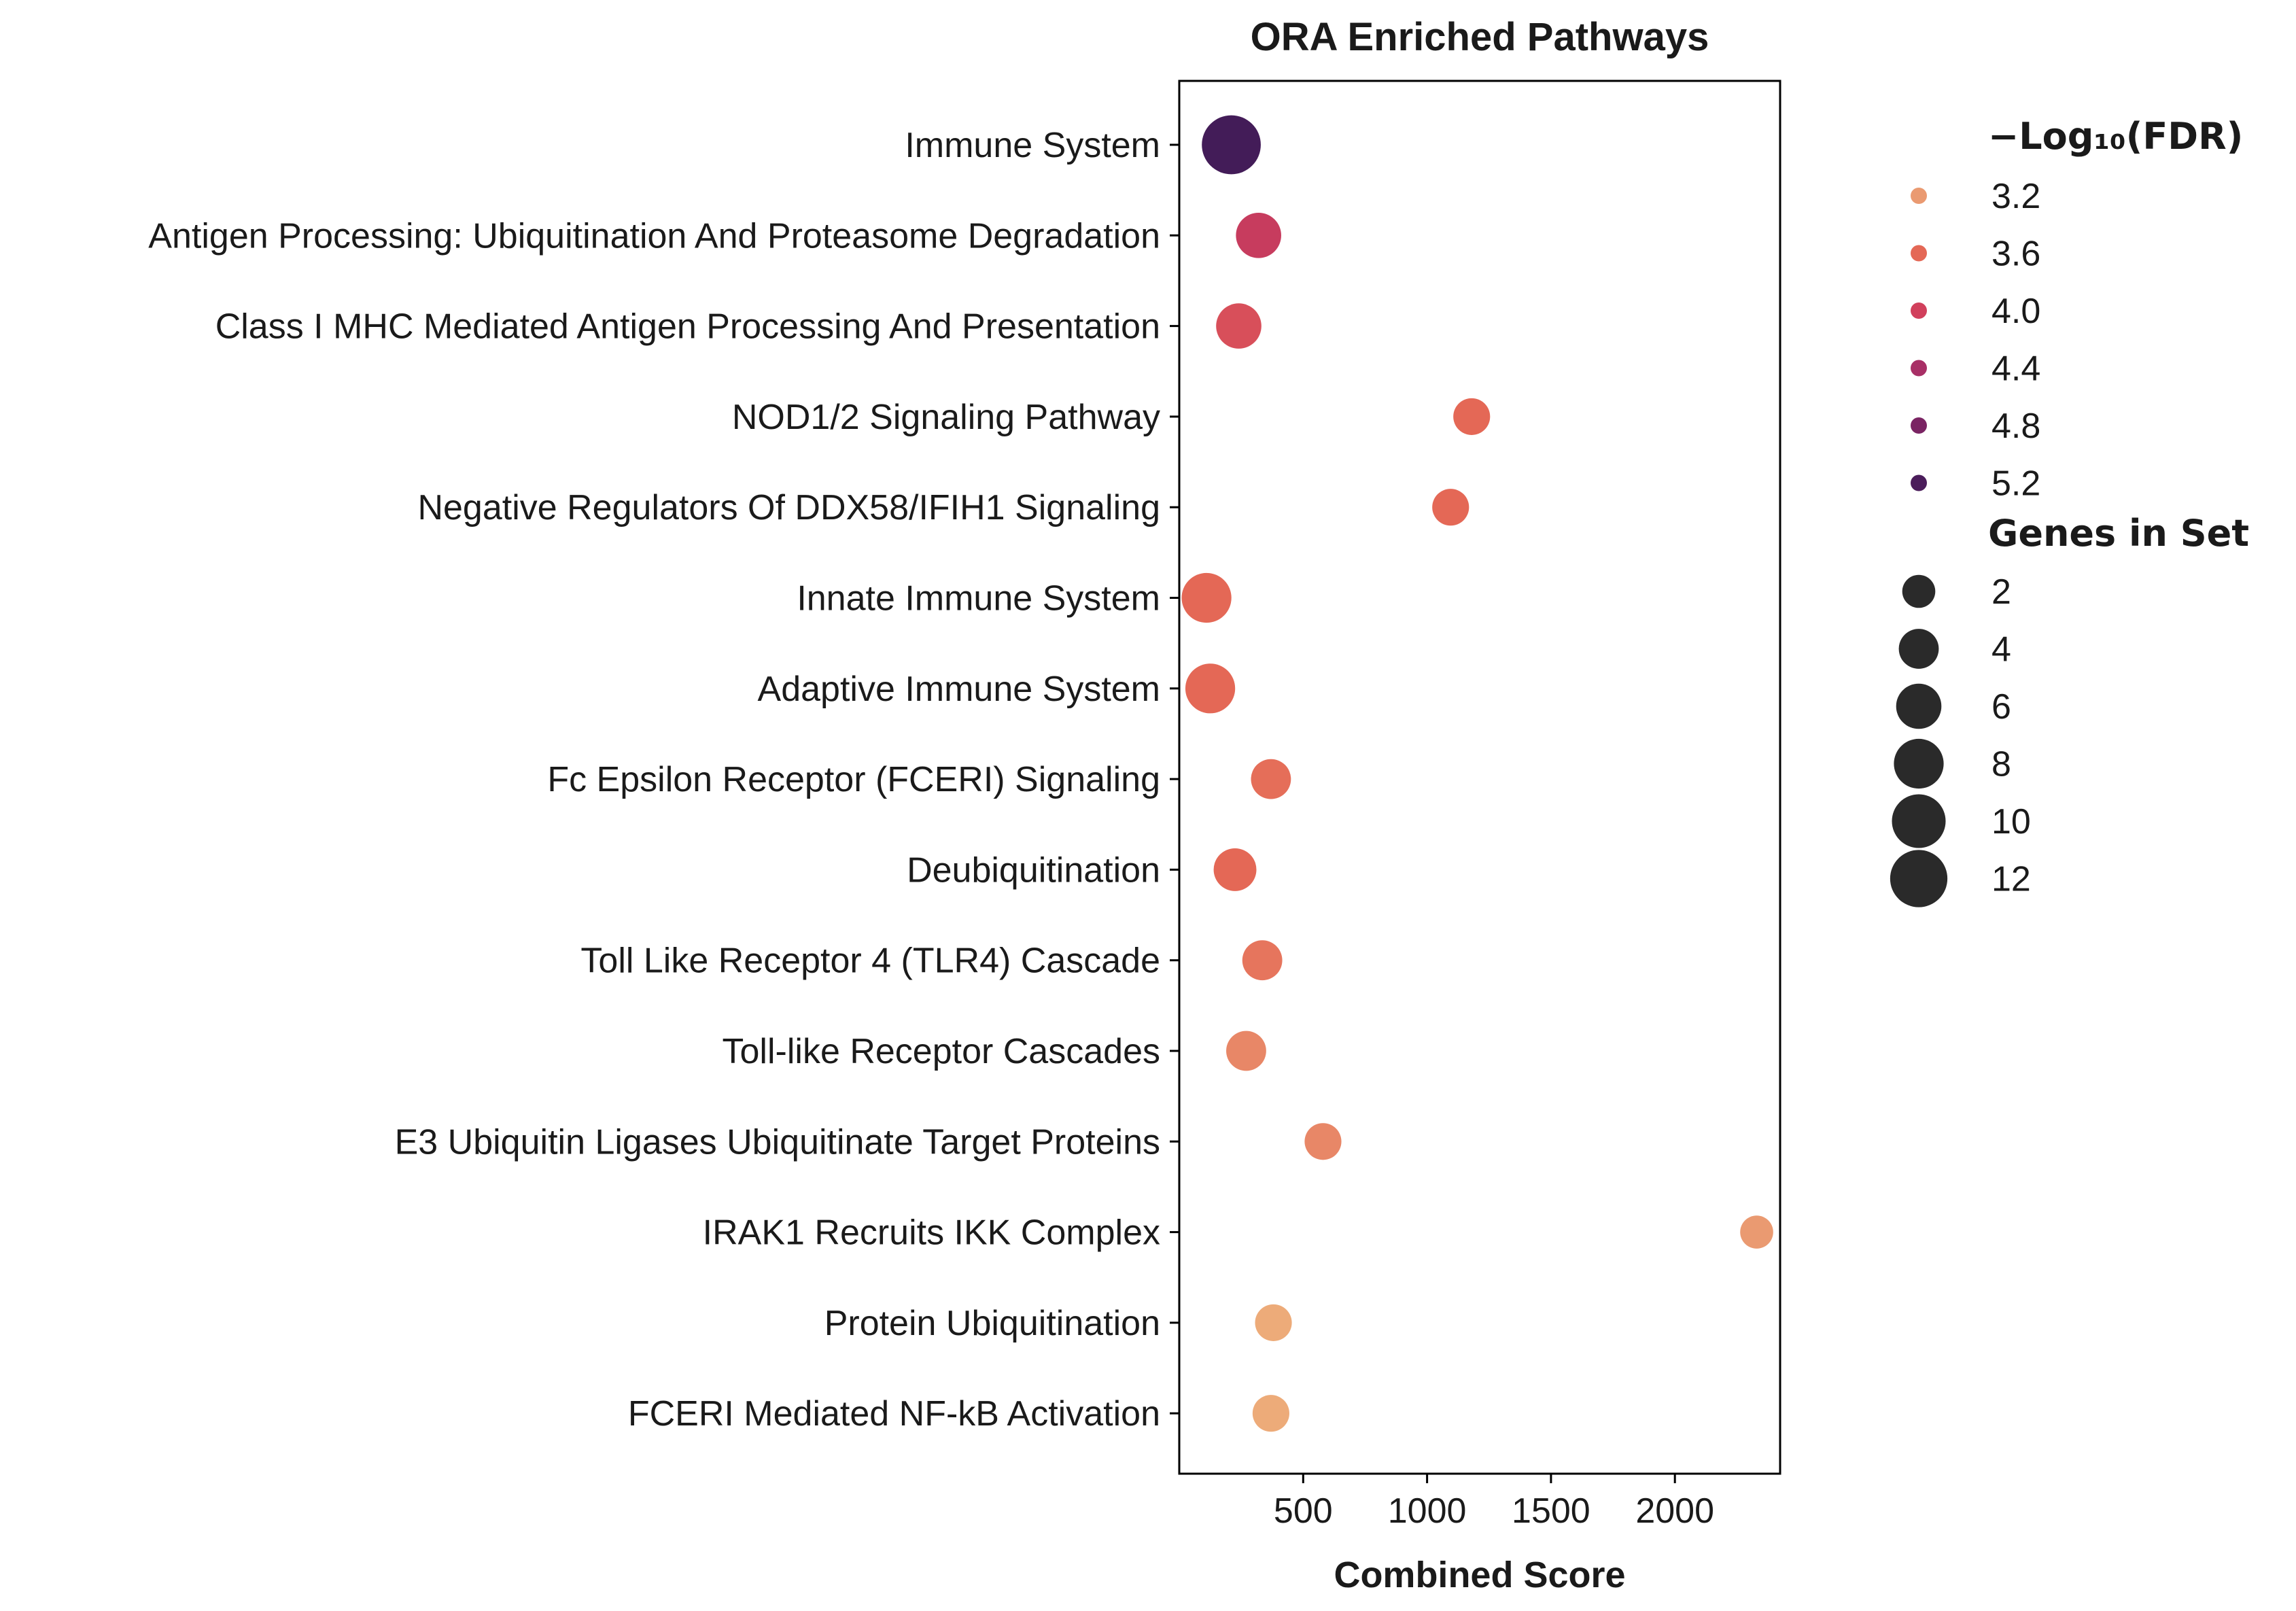 The image size is (2296, 1611). I want to click on x-tick-label: 1500, so click(1551, 1511).